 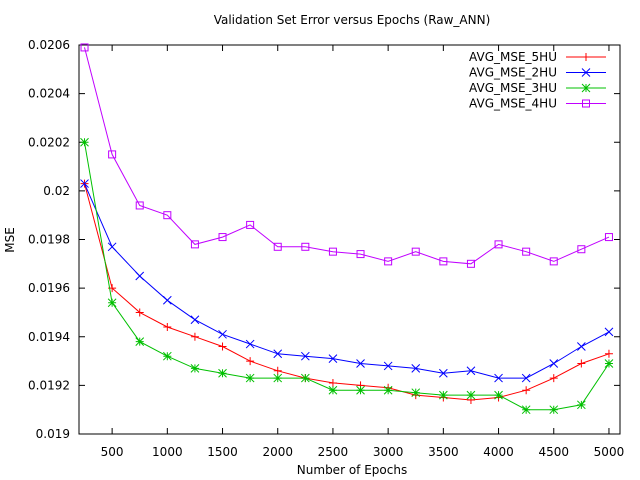 I want to click on x-tick-label: 2000, so click(x=277, y=452).